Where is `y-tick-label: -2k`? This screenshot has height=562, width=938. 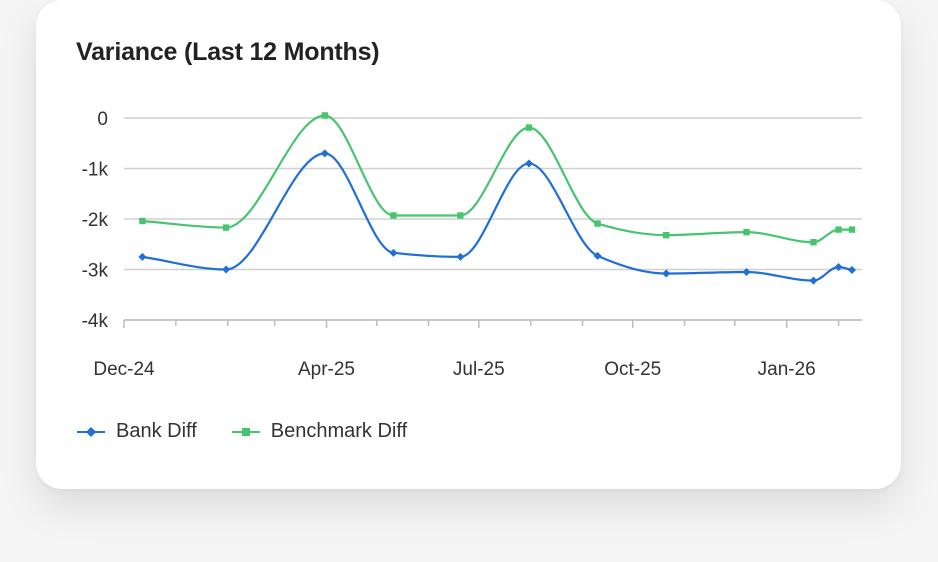 y-tick-label: -2k is located at coordinates (95, 220).